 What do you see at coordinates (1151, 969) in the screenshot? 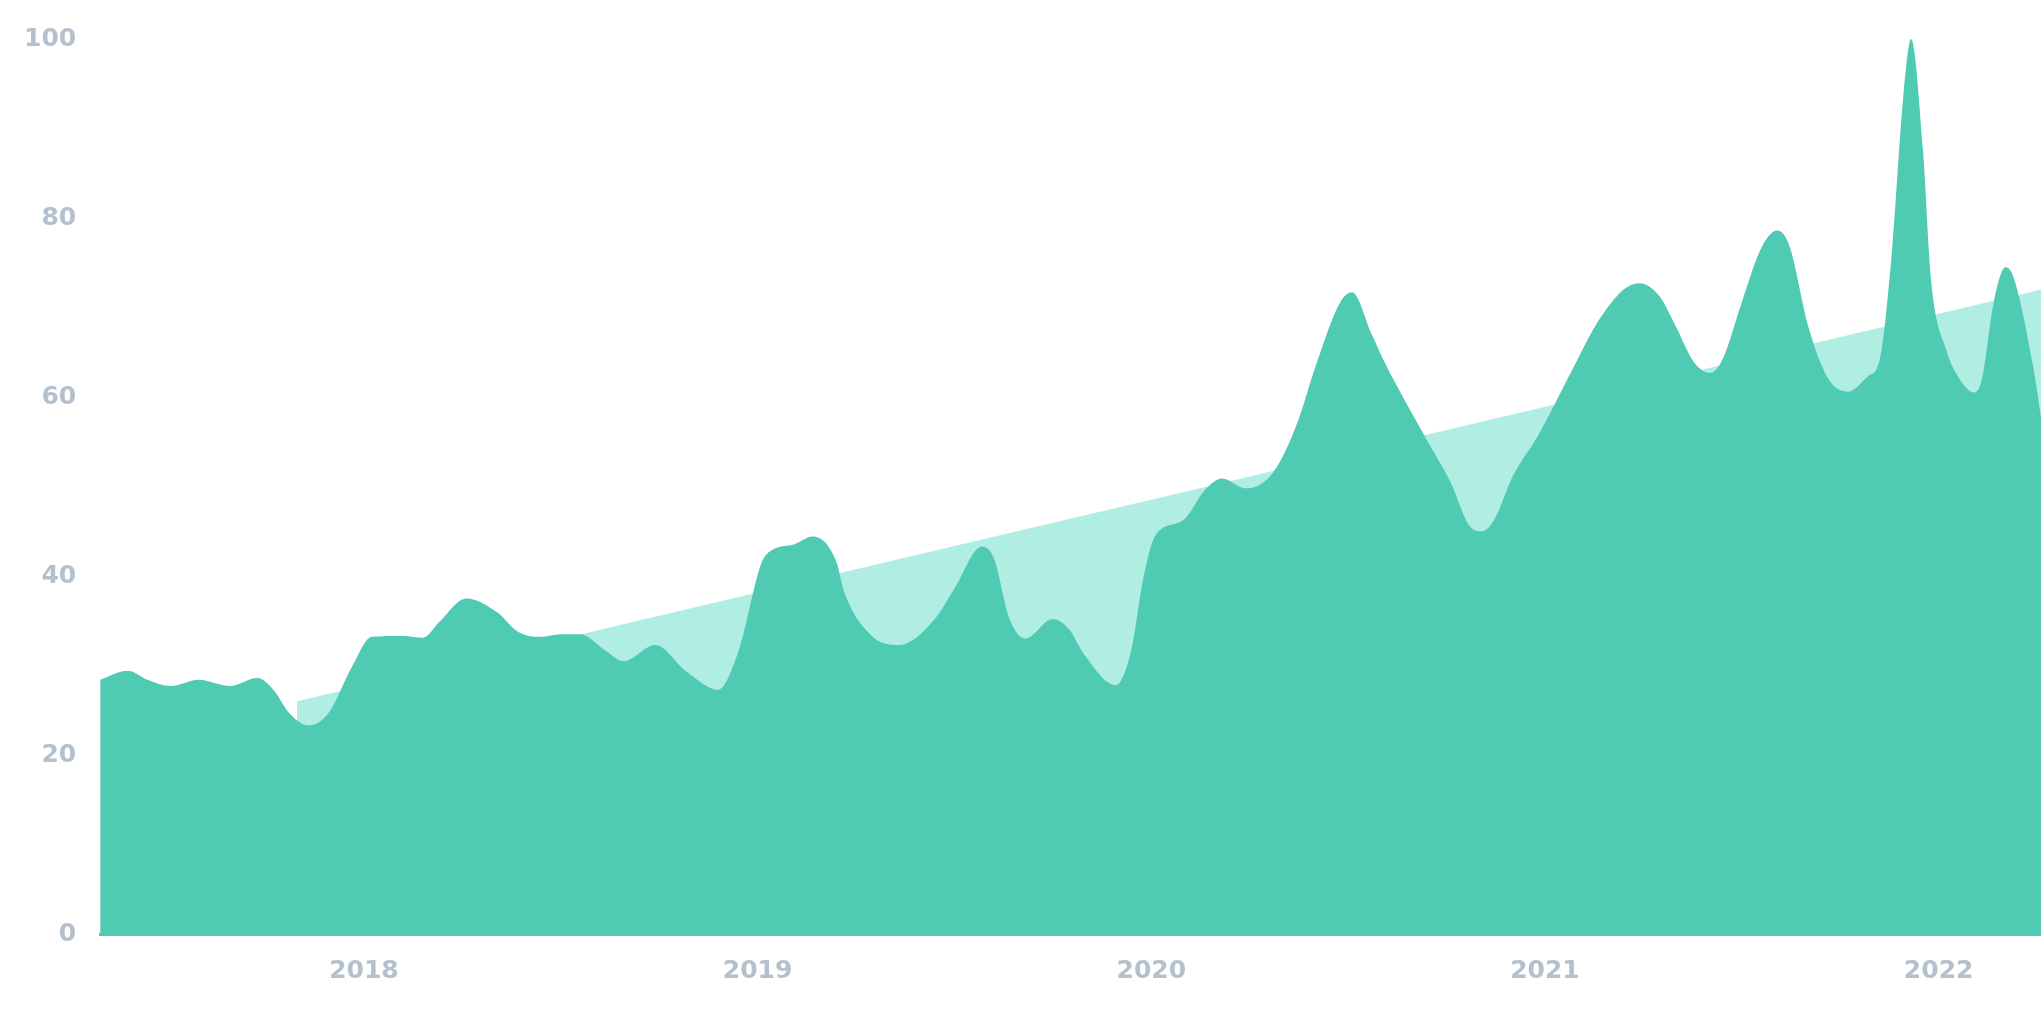
I see `x-tick-label: 2020` at bounding box center [1151, 969].